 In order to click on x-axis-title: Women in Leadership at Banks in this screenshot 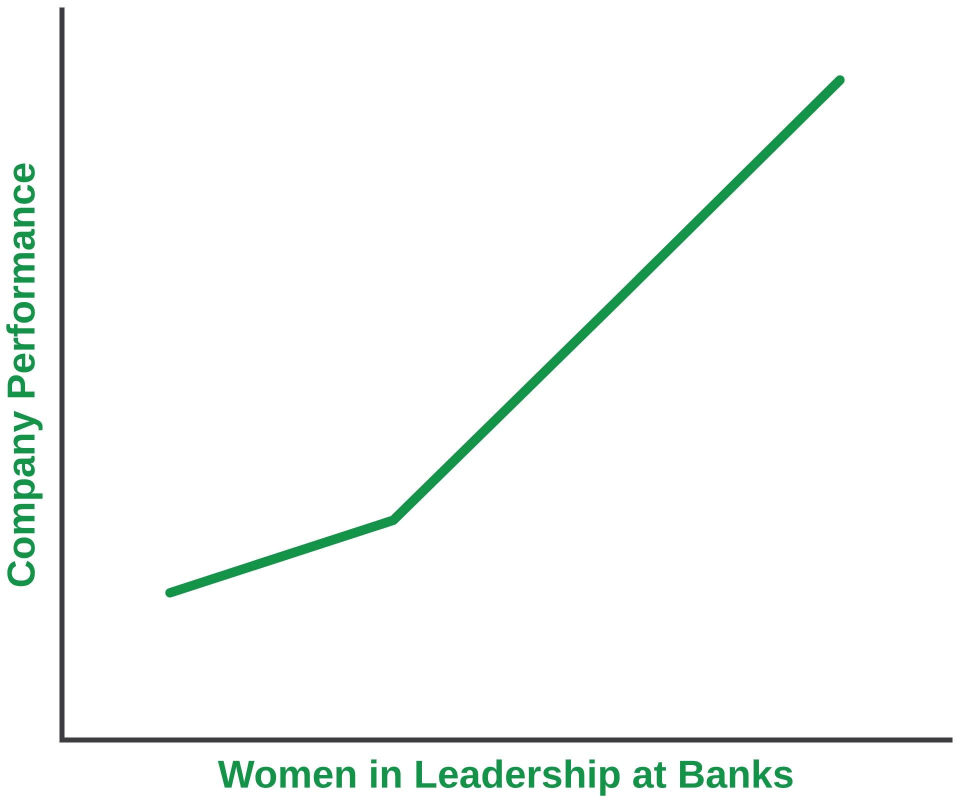, I will do `click(505, 777)`.